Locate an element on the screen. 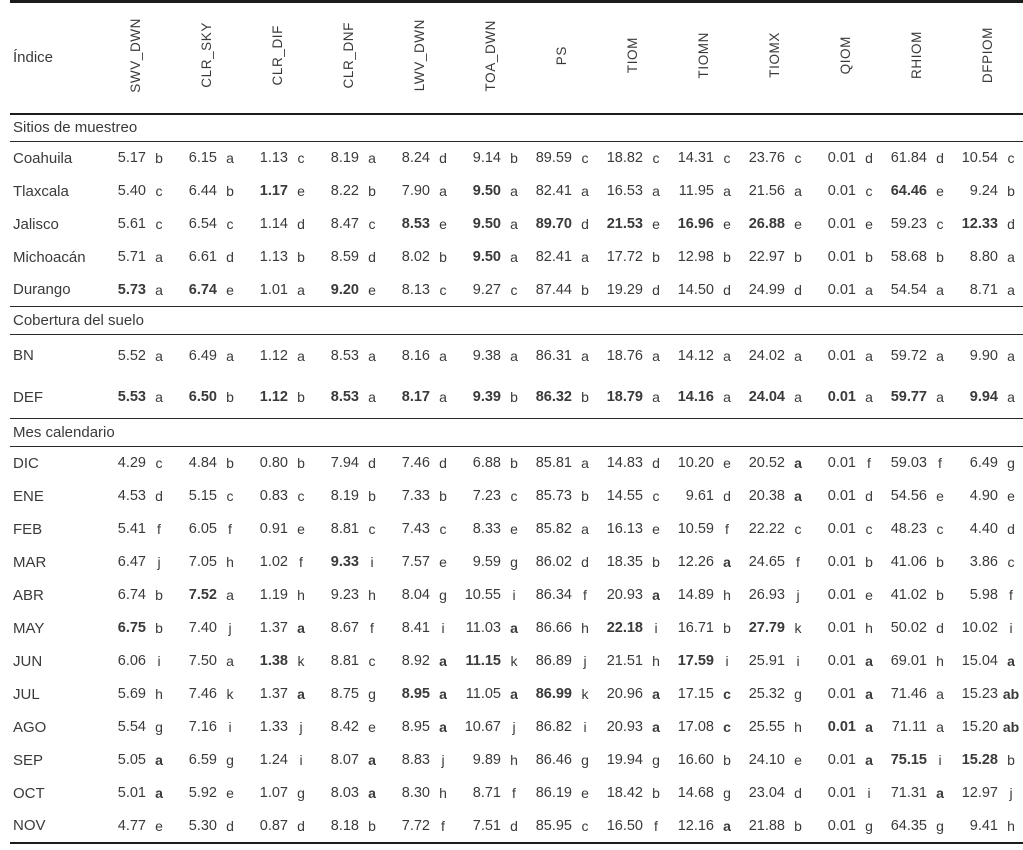 Image resolution: width=1023 pixels, height=850 pixels. cell-value: 8.30 is located at coordinates (415, 793).